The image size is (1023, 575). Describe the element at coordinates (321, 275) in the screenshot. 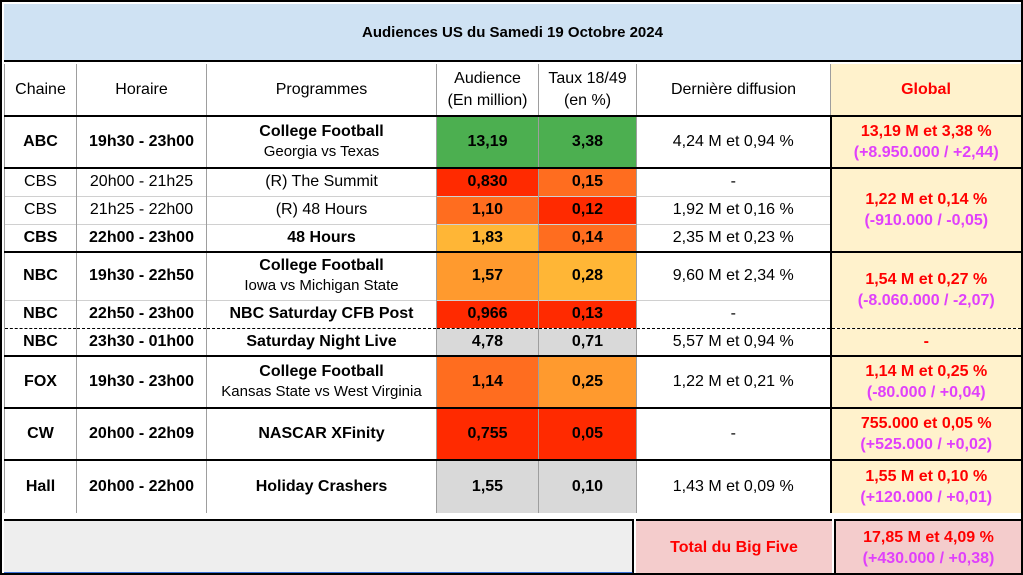

I see `cell-programme: College Football Iowa vs Michigan State` at that location.